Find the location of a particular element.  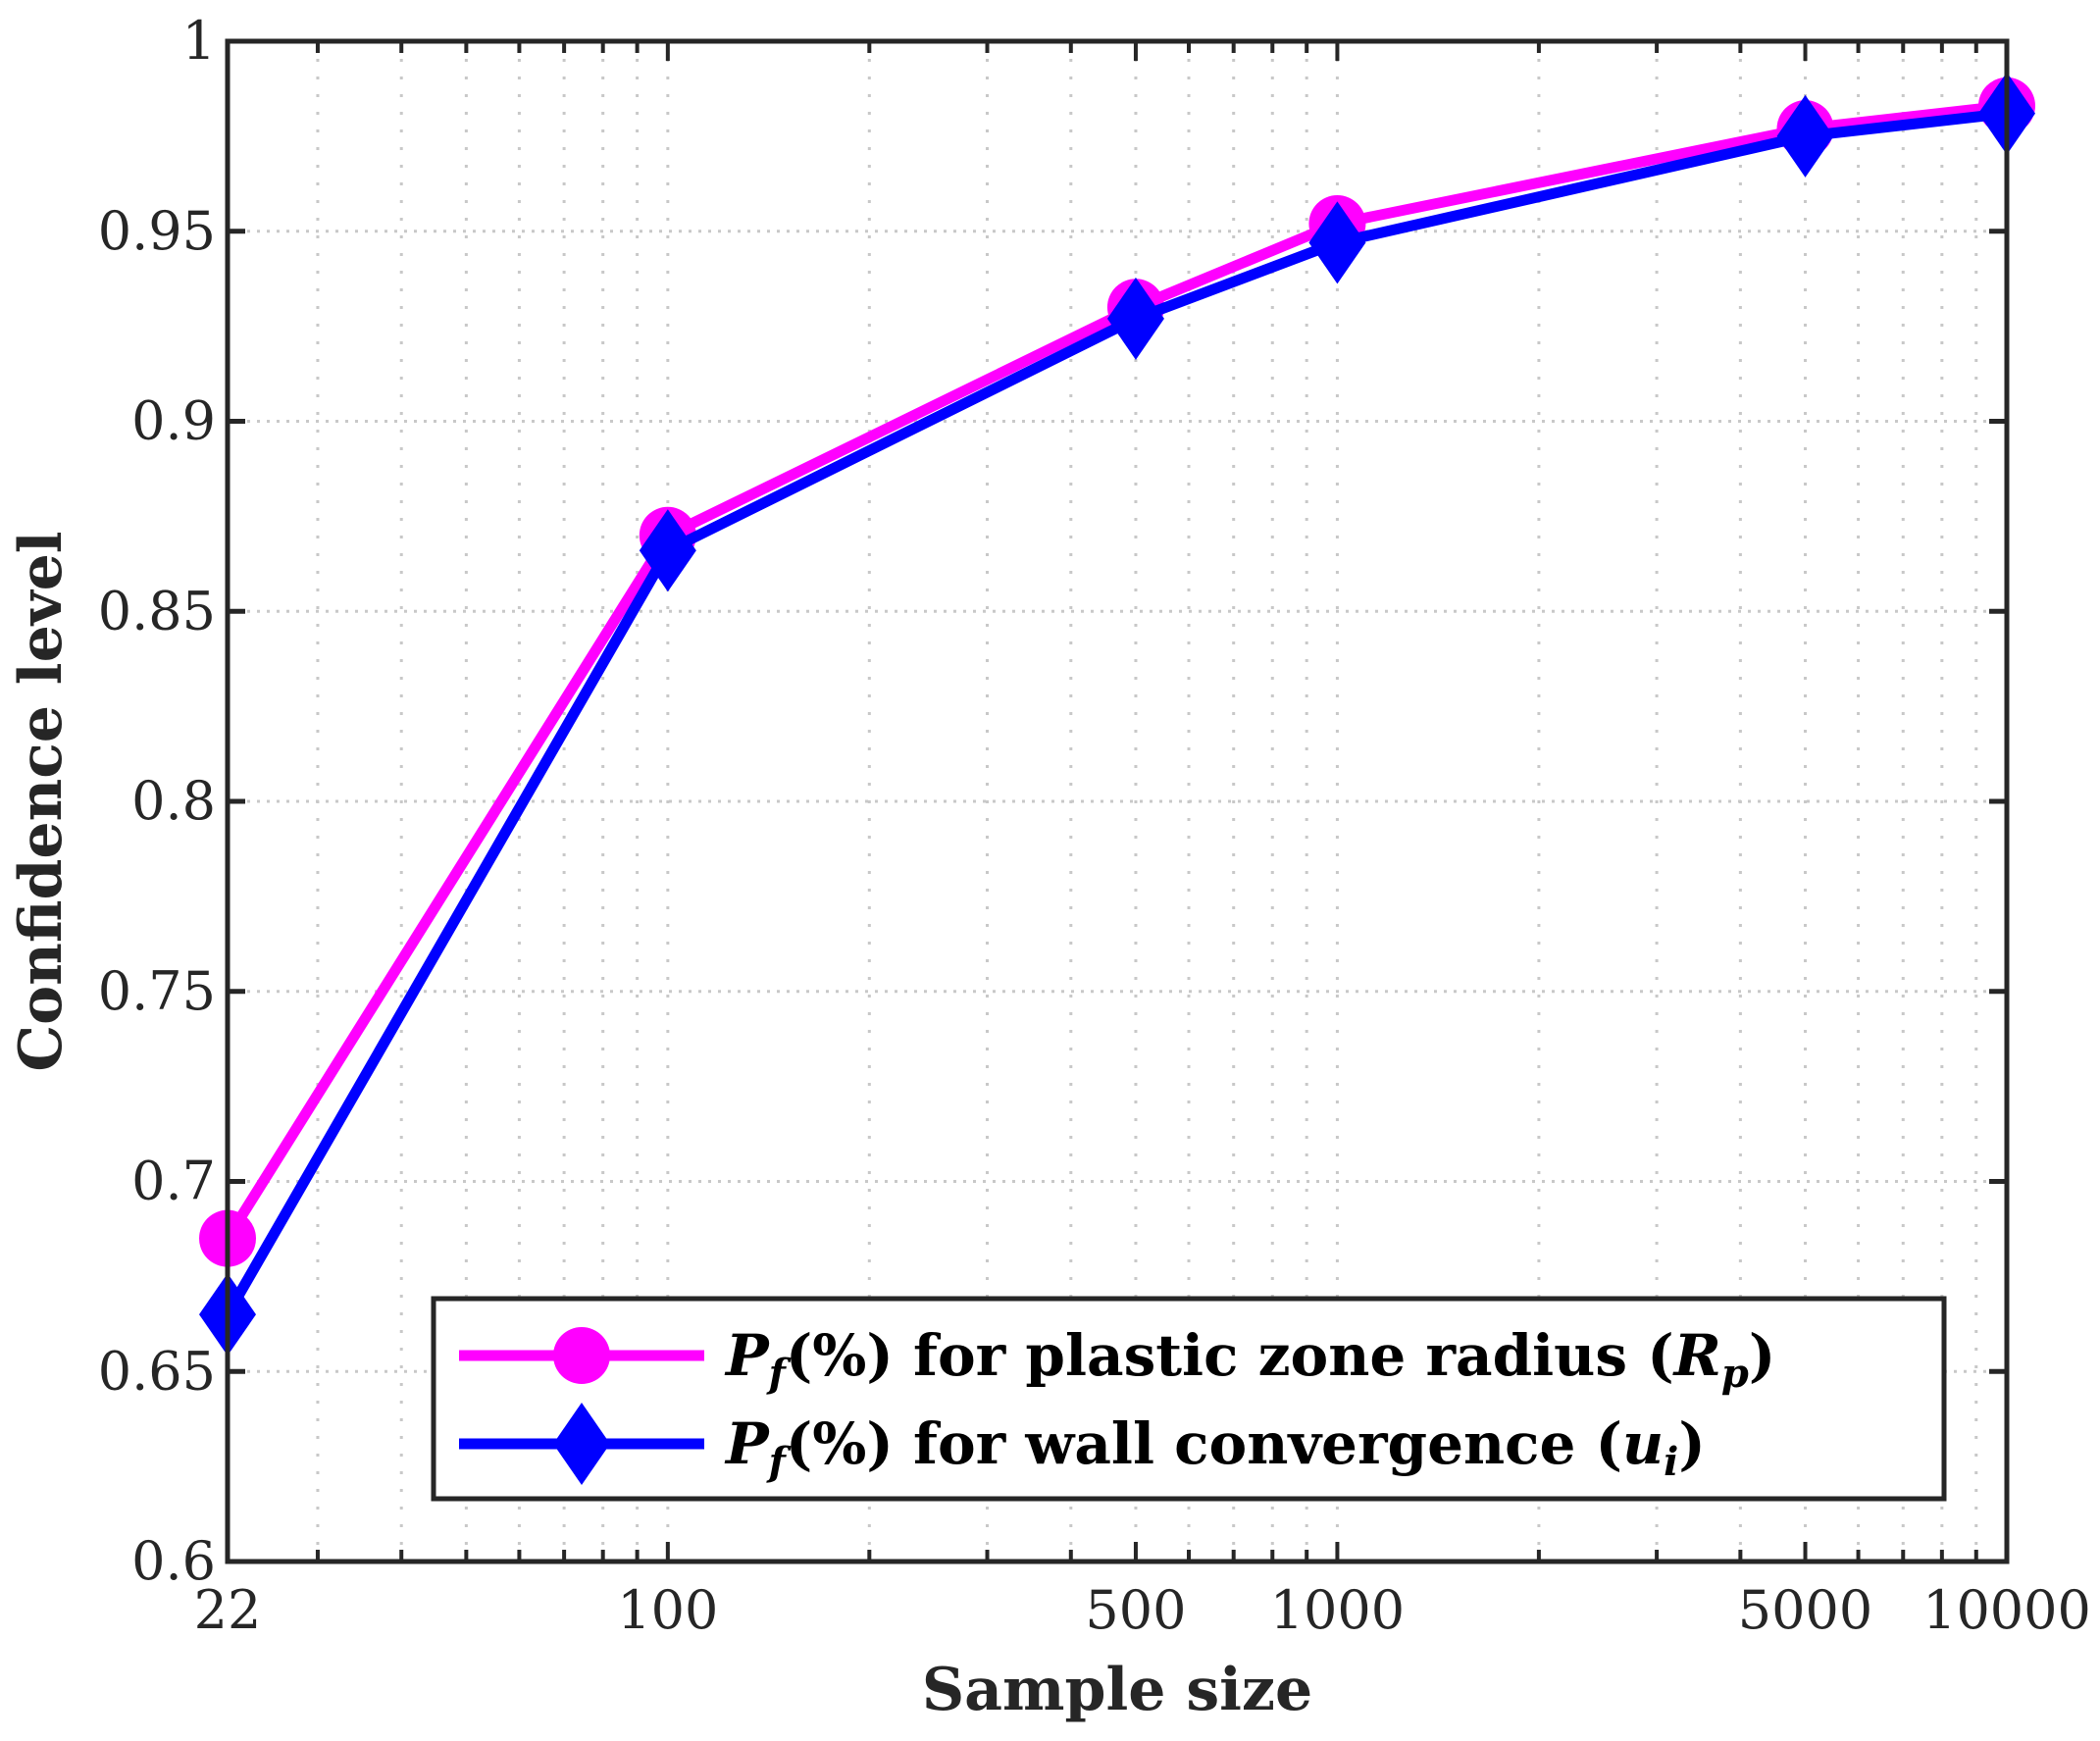

y-tick-label: 0.9 is located at coordinates (173, 421).